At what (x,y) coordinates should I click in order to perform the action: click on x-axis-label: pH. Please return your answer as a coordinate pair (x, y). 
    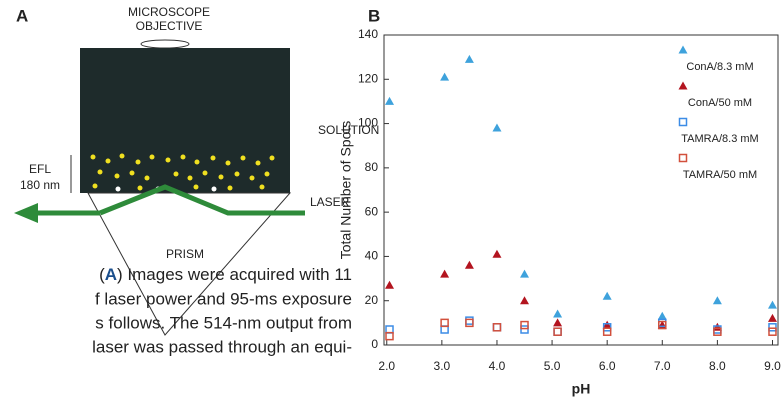
    Looking at the image, I should click on (581, 389).